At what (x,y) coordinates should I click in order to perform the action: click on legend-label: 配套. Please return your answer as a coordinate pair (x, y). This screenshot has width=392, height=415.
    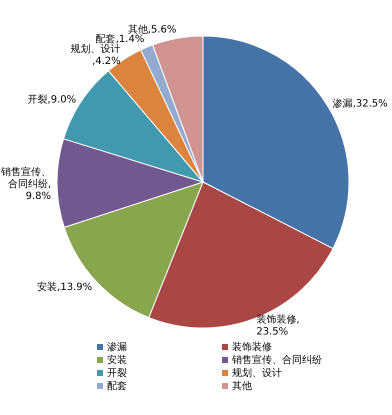
    Looking at the image, I should click on (117, 386).